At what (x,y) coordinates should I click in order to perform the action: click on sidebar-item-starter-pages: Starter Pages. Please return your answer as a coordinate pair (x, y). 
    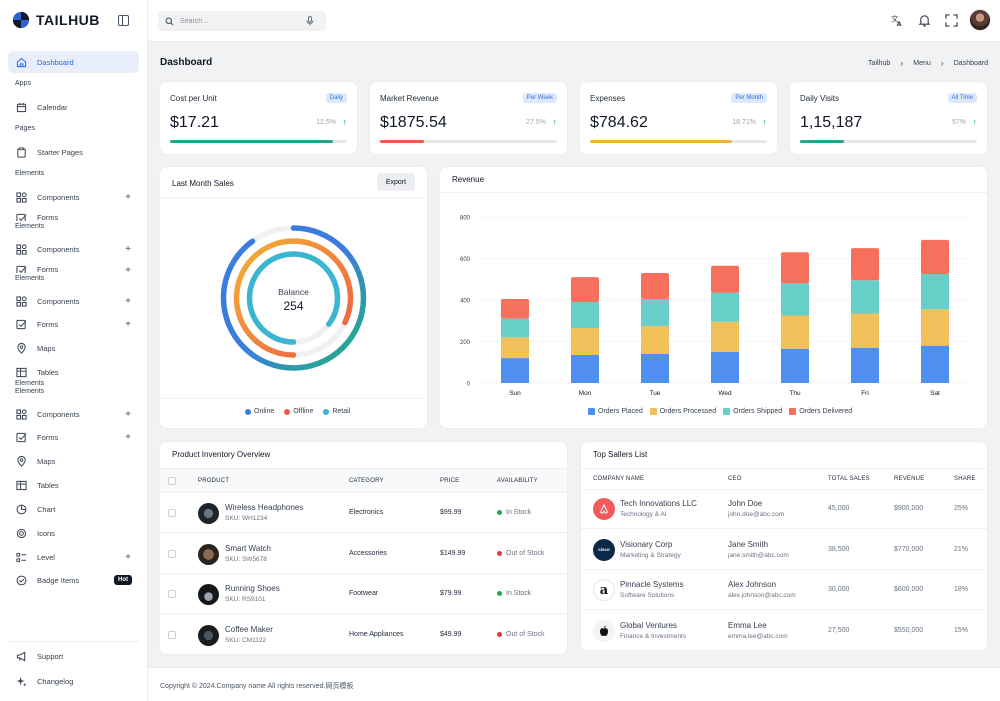
    Looking at the image, I should click on (73, 152).